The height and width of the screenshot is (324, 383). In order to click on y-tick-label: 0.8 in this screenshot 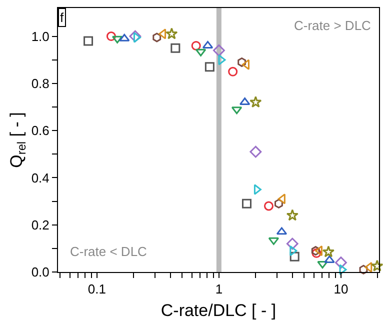, I will do `click(40, 83)`.